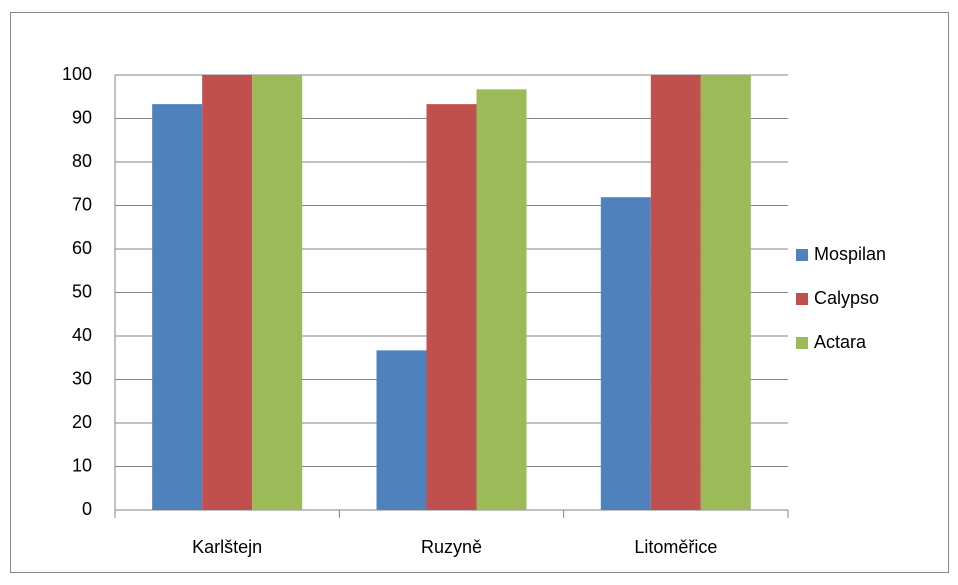 The width and height of the screenshot is (958, 585). What do you see at coordinates (82, 465) in the screenshot?
I see `y-tick-label: 10` at bounding box center [82, 465].